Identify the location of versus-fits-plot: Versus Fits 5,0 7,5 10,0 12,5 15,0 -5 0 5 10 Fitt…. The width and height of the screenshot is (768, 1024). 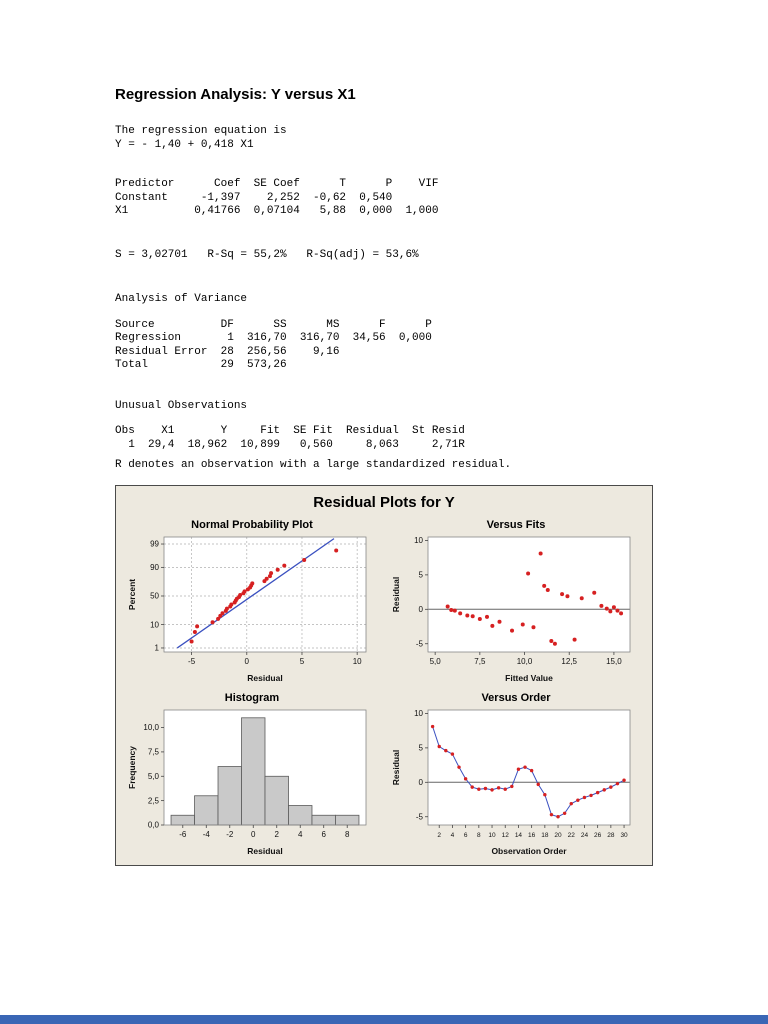
(516, 601).